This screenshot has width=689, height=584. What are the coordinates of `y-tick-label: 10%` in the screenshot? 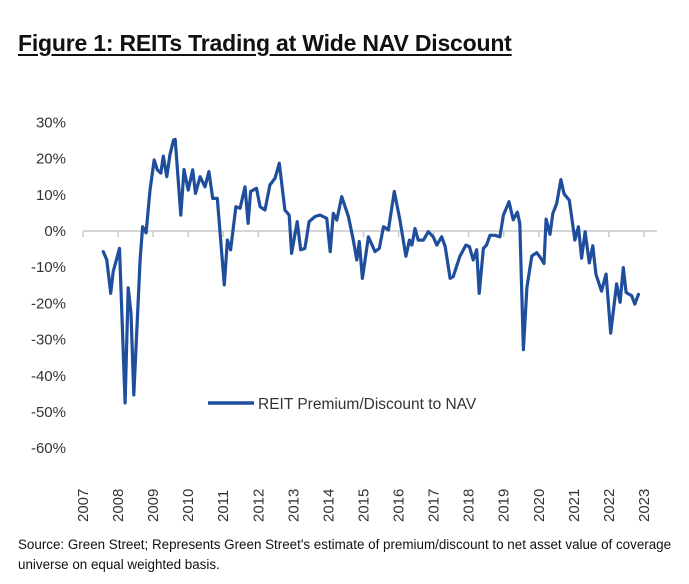 It's located at (51, 195).